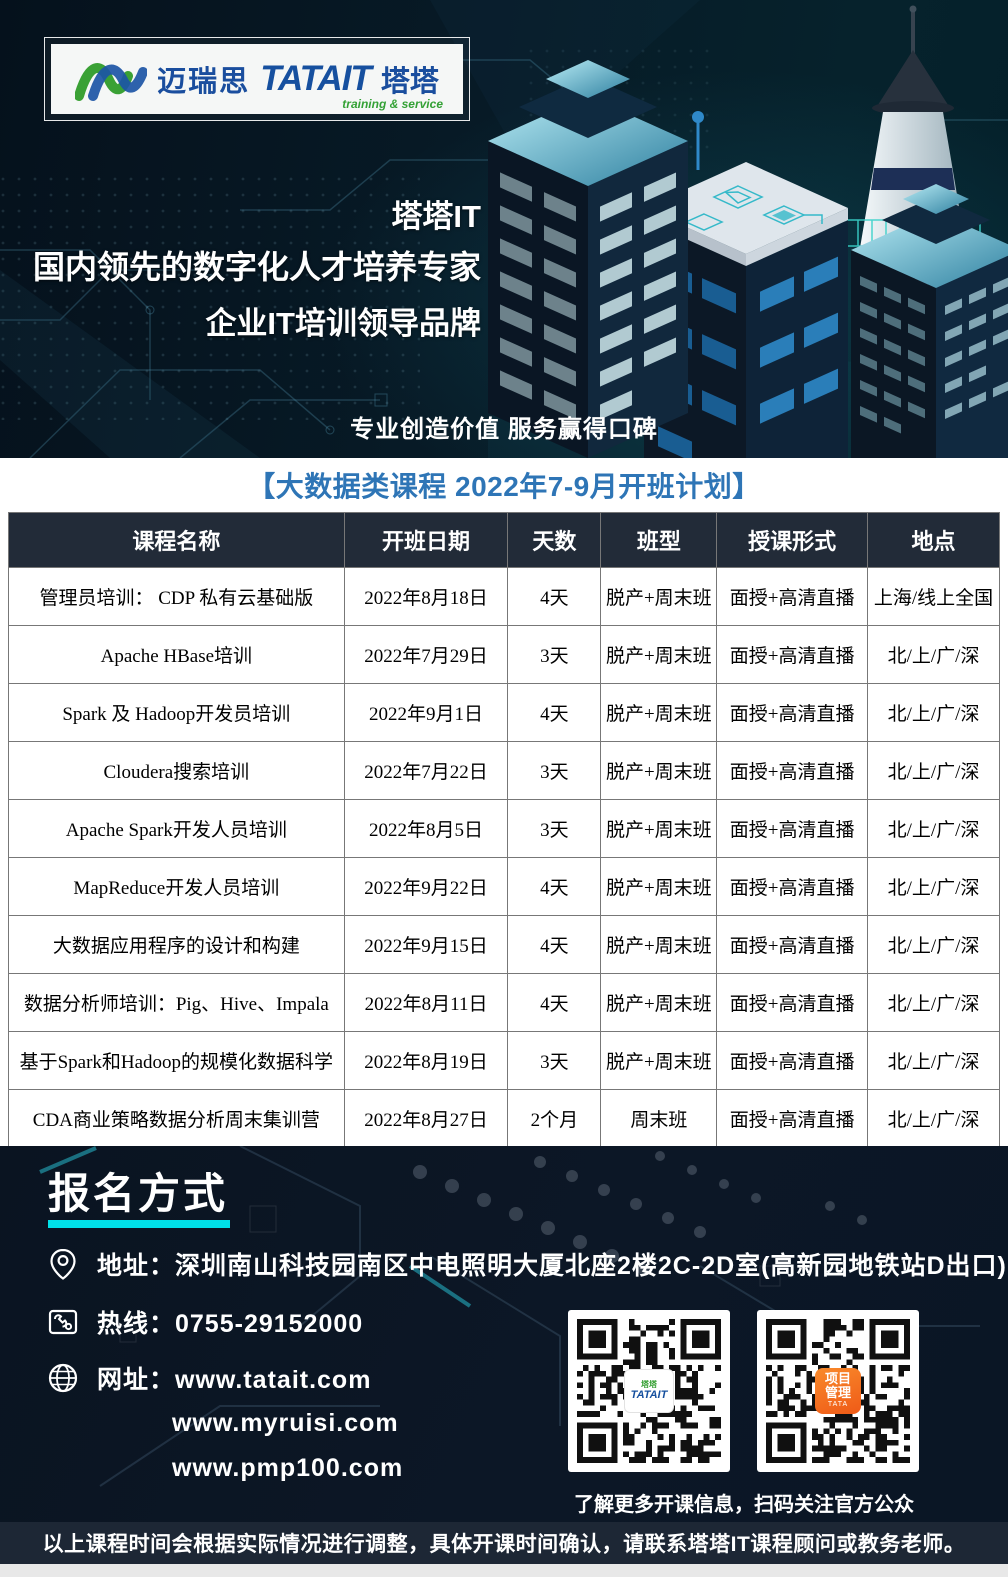 This screenshot has width=1008, height=1577. What do you see at coordinates (138, 1193) in the screenshot?
I see `signup-title: 报名方式` at bounding box center [138, 1193].